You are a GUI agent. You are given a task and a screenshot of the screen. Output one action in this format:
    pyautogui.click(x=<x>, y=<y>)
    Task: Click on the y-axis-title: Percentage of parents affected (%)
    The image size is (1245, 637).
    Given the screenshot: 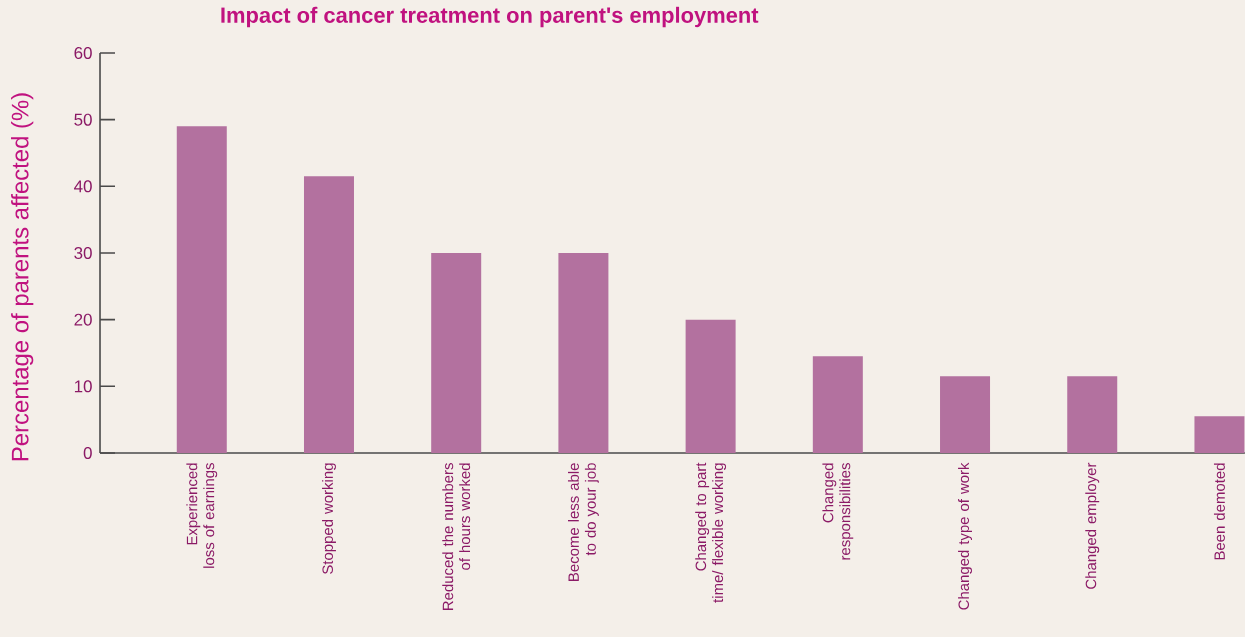 What is the action you would take?
    pyautogui.click(x=22, y=277)
    